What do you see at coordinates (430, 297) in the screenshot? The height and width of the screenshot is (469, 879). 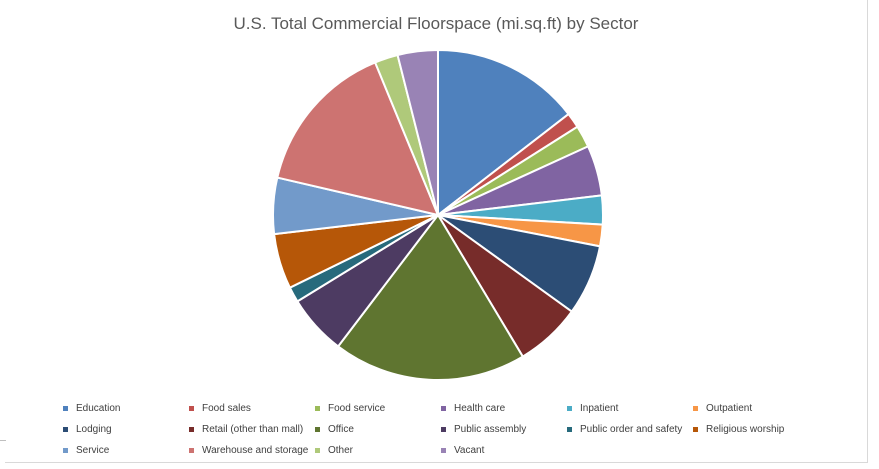 I see `pie-slice-office` at bounding box center [430, 297].